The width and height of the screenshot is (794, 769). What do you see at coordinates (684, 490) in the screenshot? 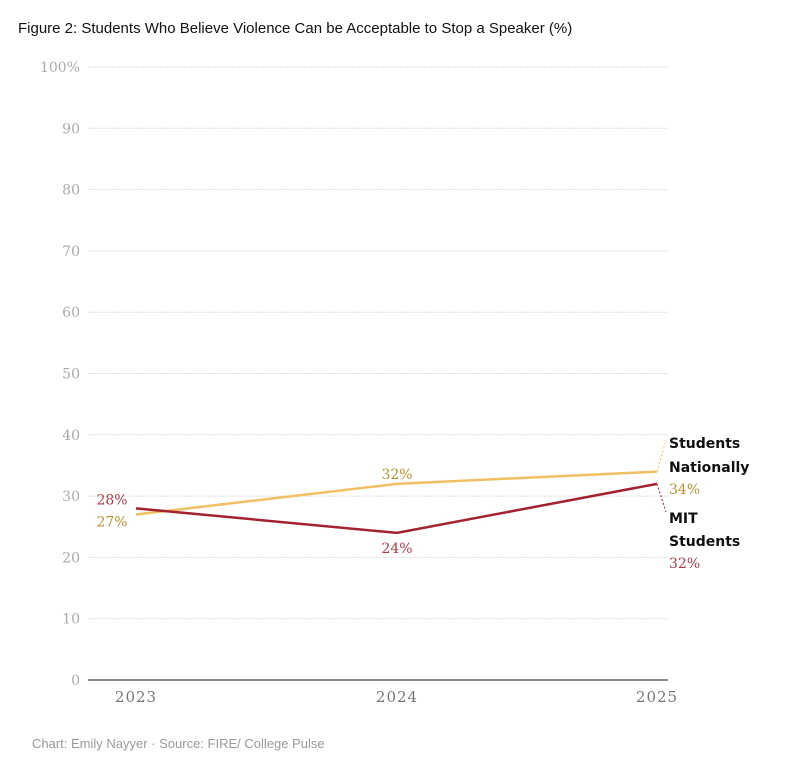
I see `end-value-label: 34%` at bounding box center [684, 490].